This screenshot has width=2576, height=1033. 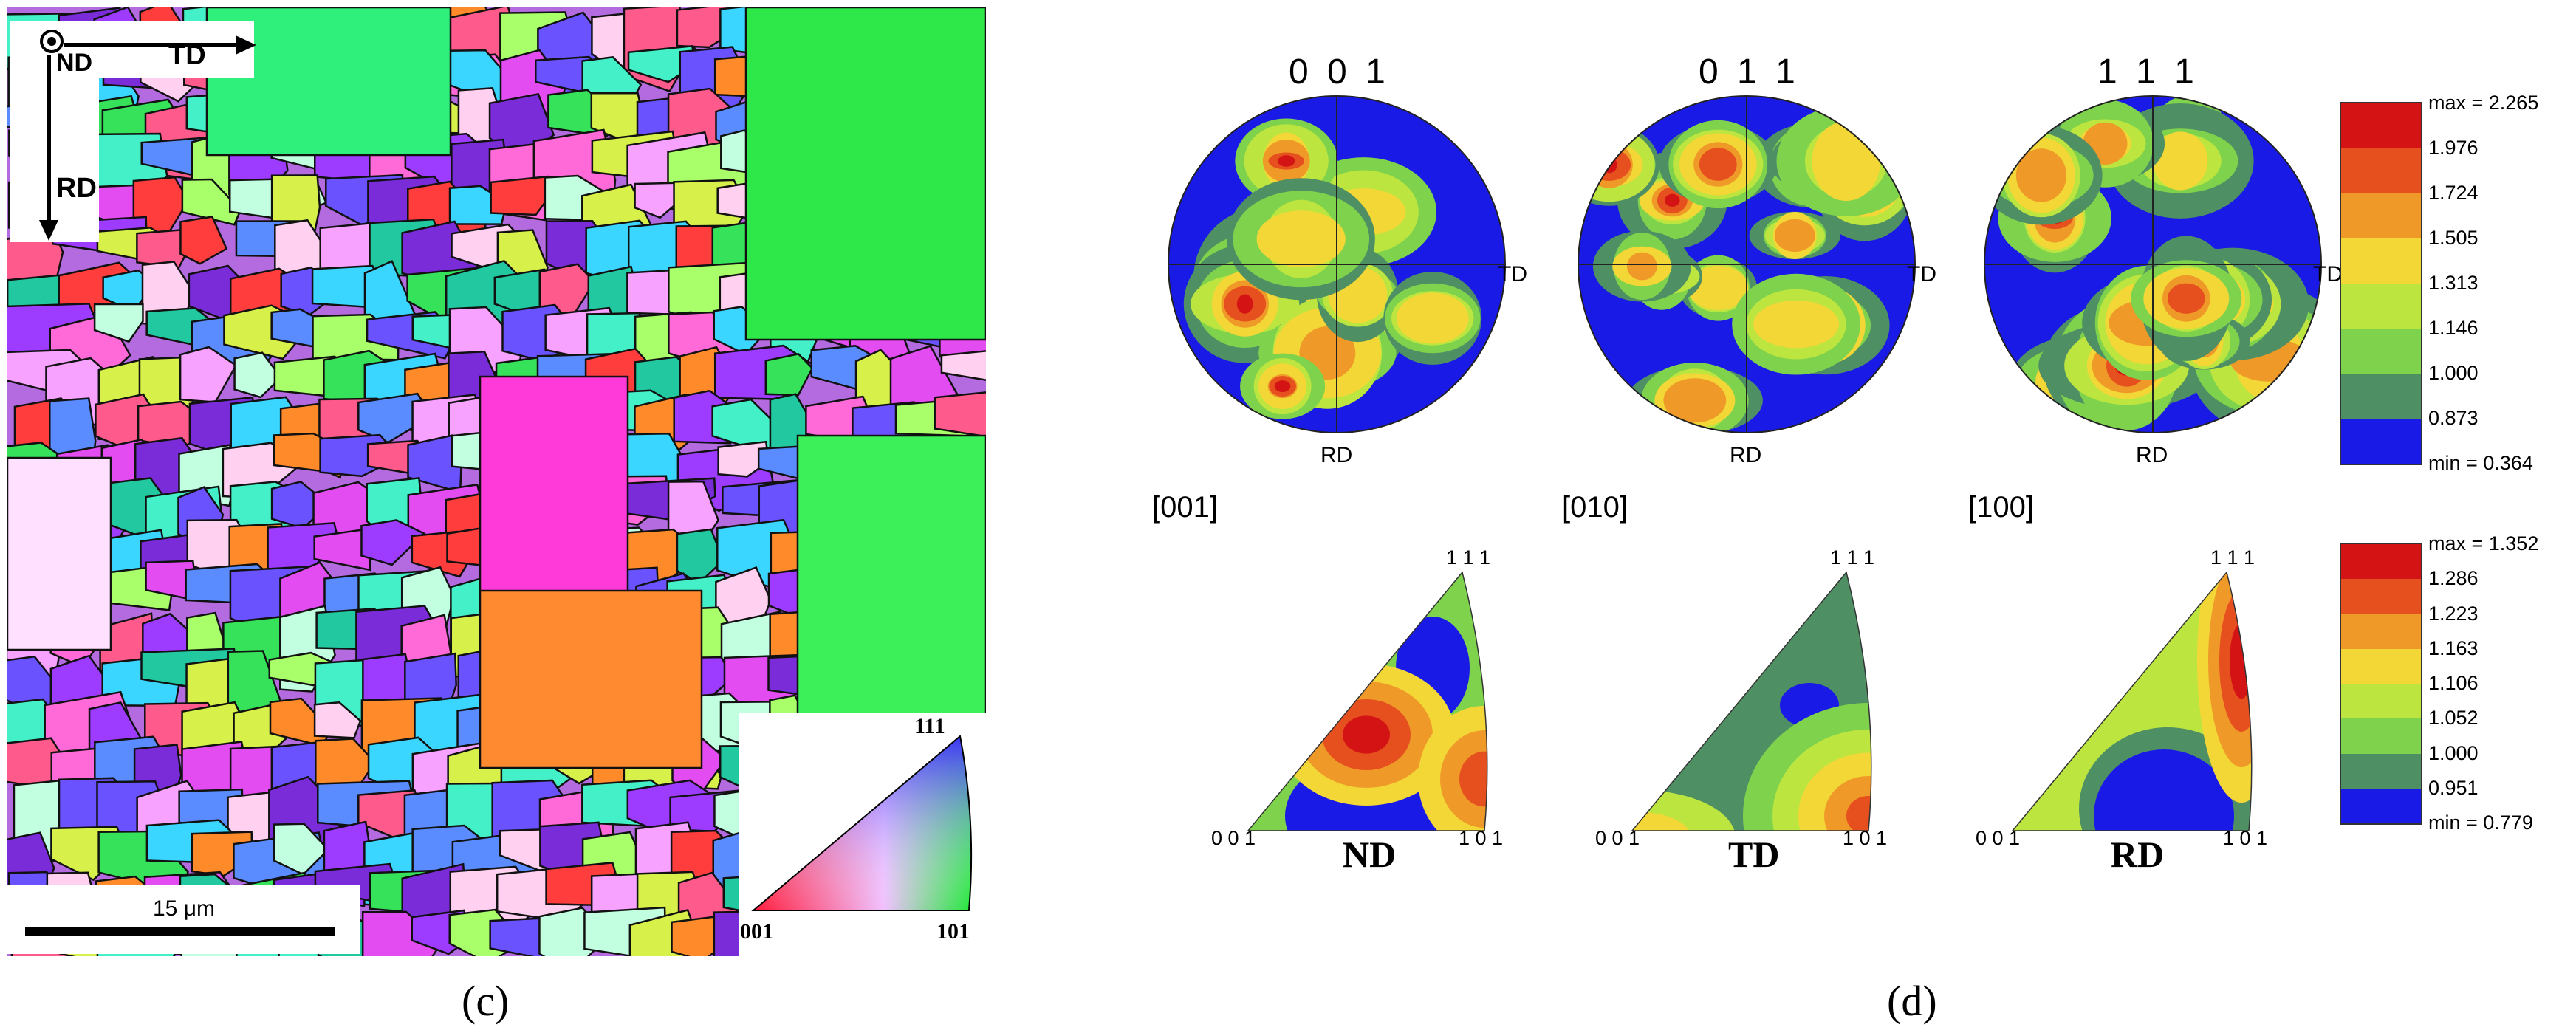 What do you see at coordinates (2132, 701) in the screenshot?
I see `ipf-triangle-rd` at bounding box center [2132, 701].